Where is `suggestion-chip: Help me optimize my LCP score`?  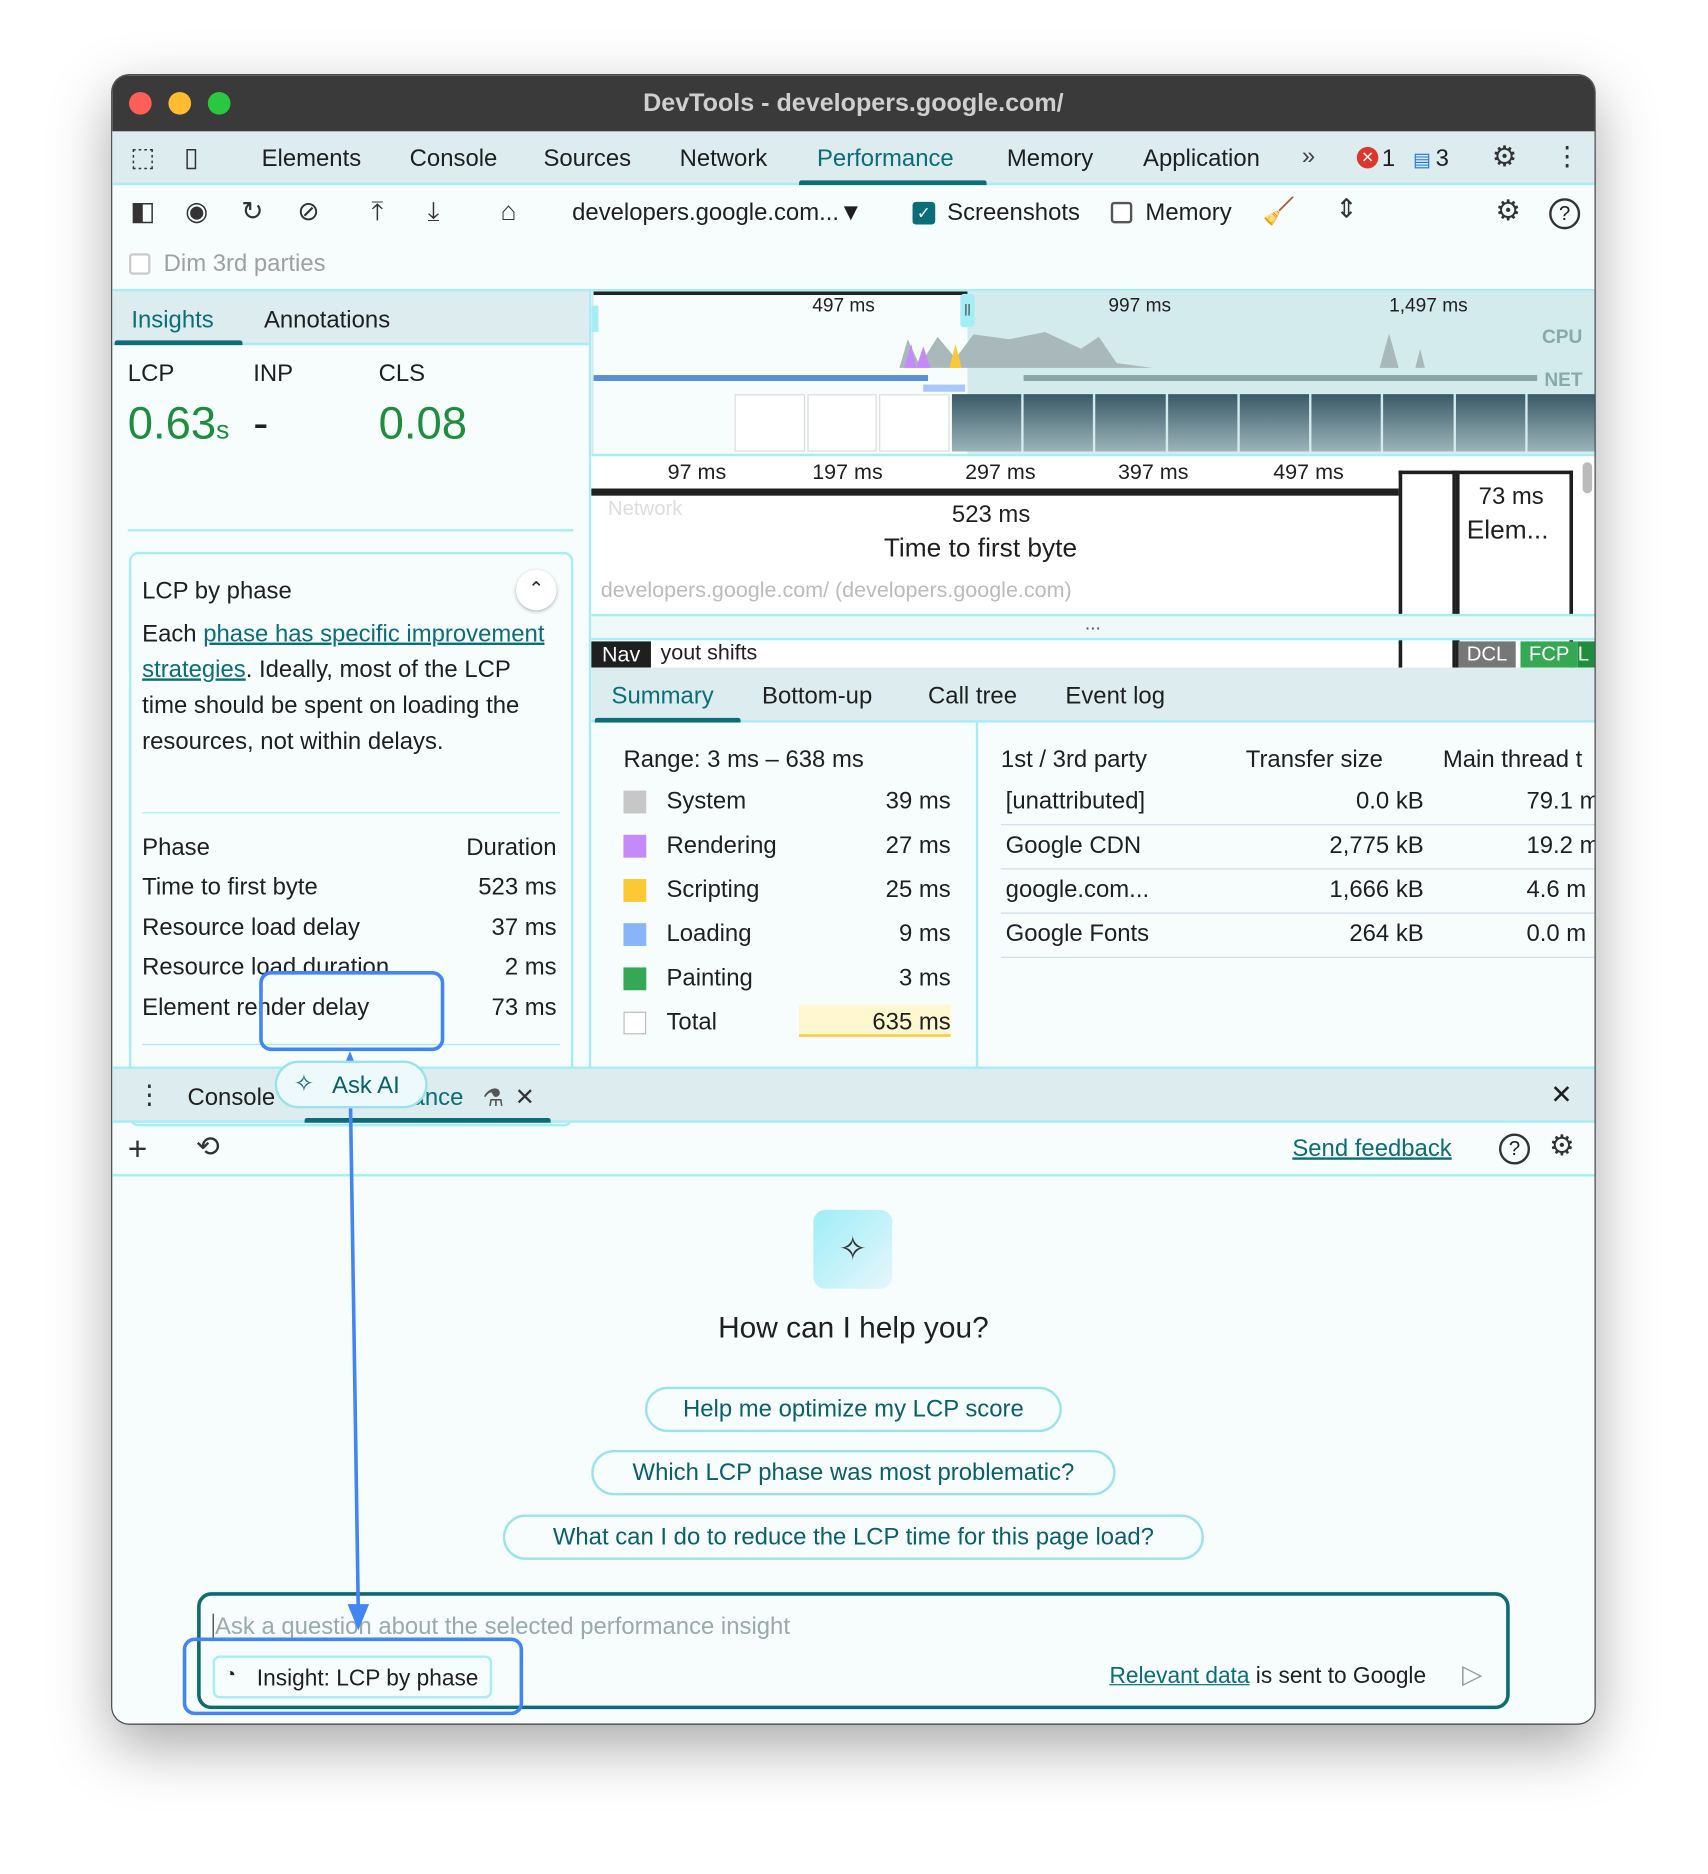
suggestion-chip: Help me optimize my LCP score is located at coordinates (853, 1409).